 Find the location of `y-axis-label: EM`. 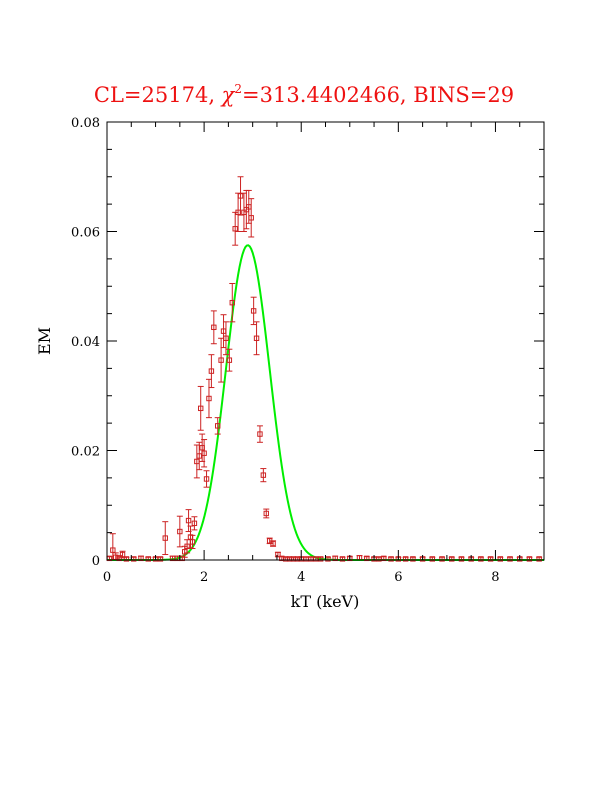

y-axis-label: EM is located at coordinates (44, 341).